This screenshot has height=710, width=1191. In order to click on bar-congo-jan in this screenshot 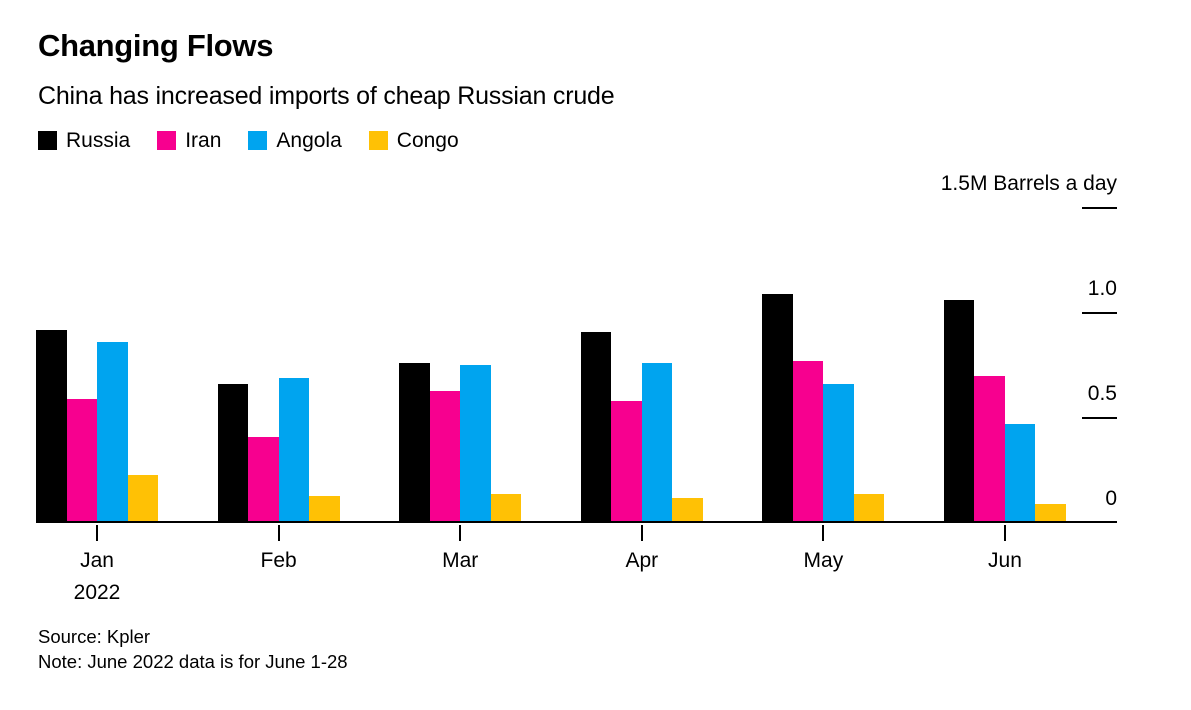, I will do `click(142, 499)`.